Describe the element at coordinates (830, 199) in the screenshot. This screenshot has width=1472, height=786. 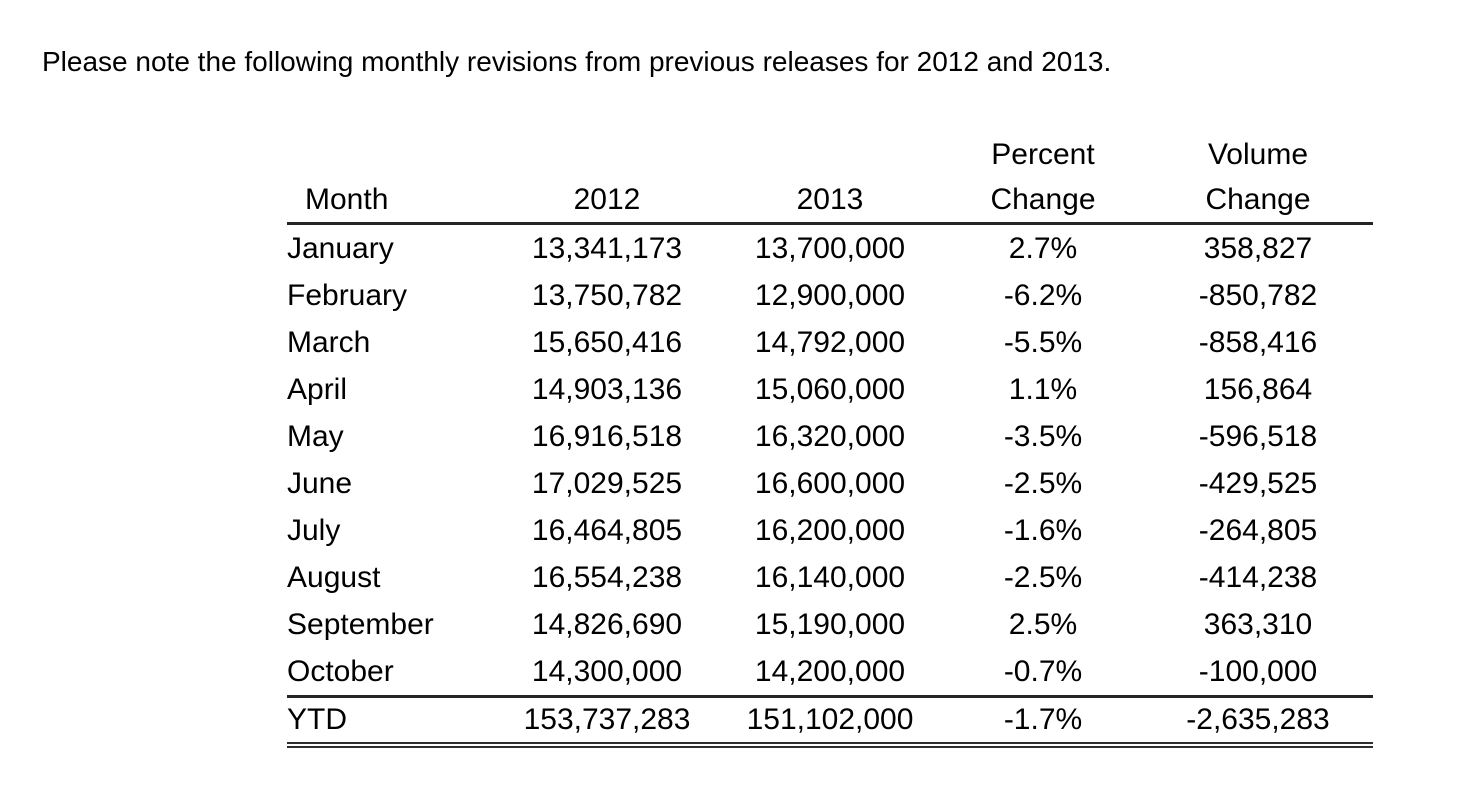
I see `col-header-line2: 2013` at that location.